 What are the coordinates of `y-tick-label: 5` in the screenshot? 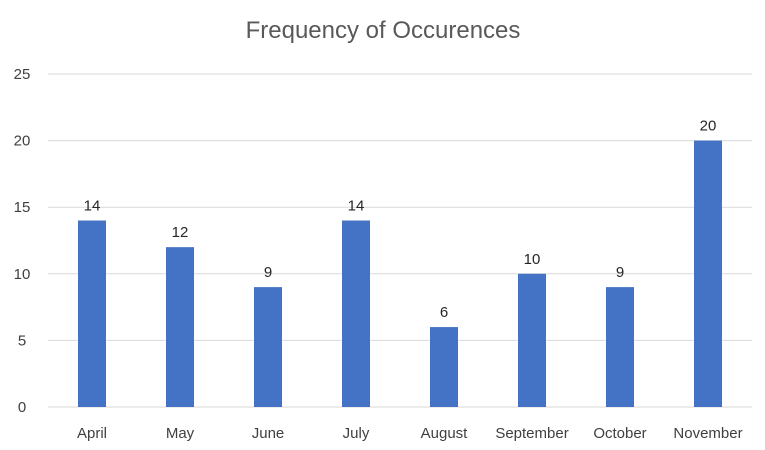 It's located at (22, 340).